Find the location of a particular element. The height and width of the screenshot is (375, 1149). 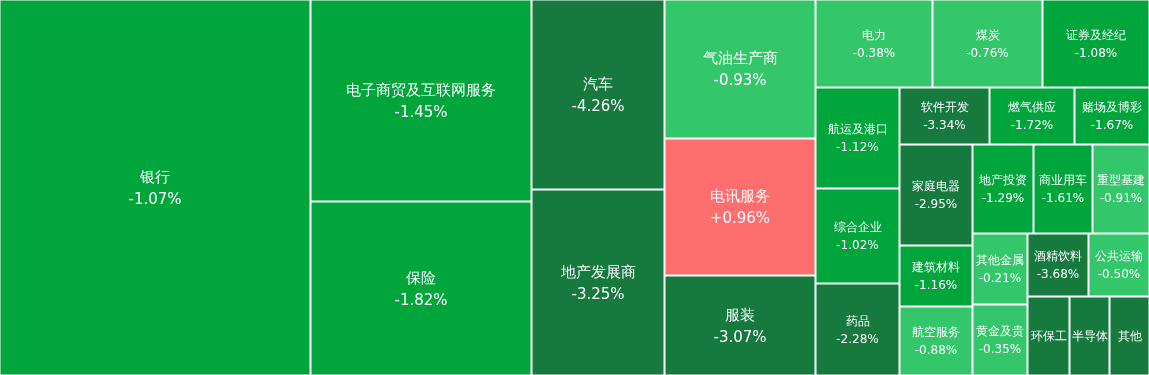

data-label: -3.34% is located at coordinates (944, 125).